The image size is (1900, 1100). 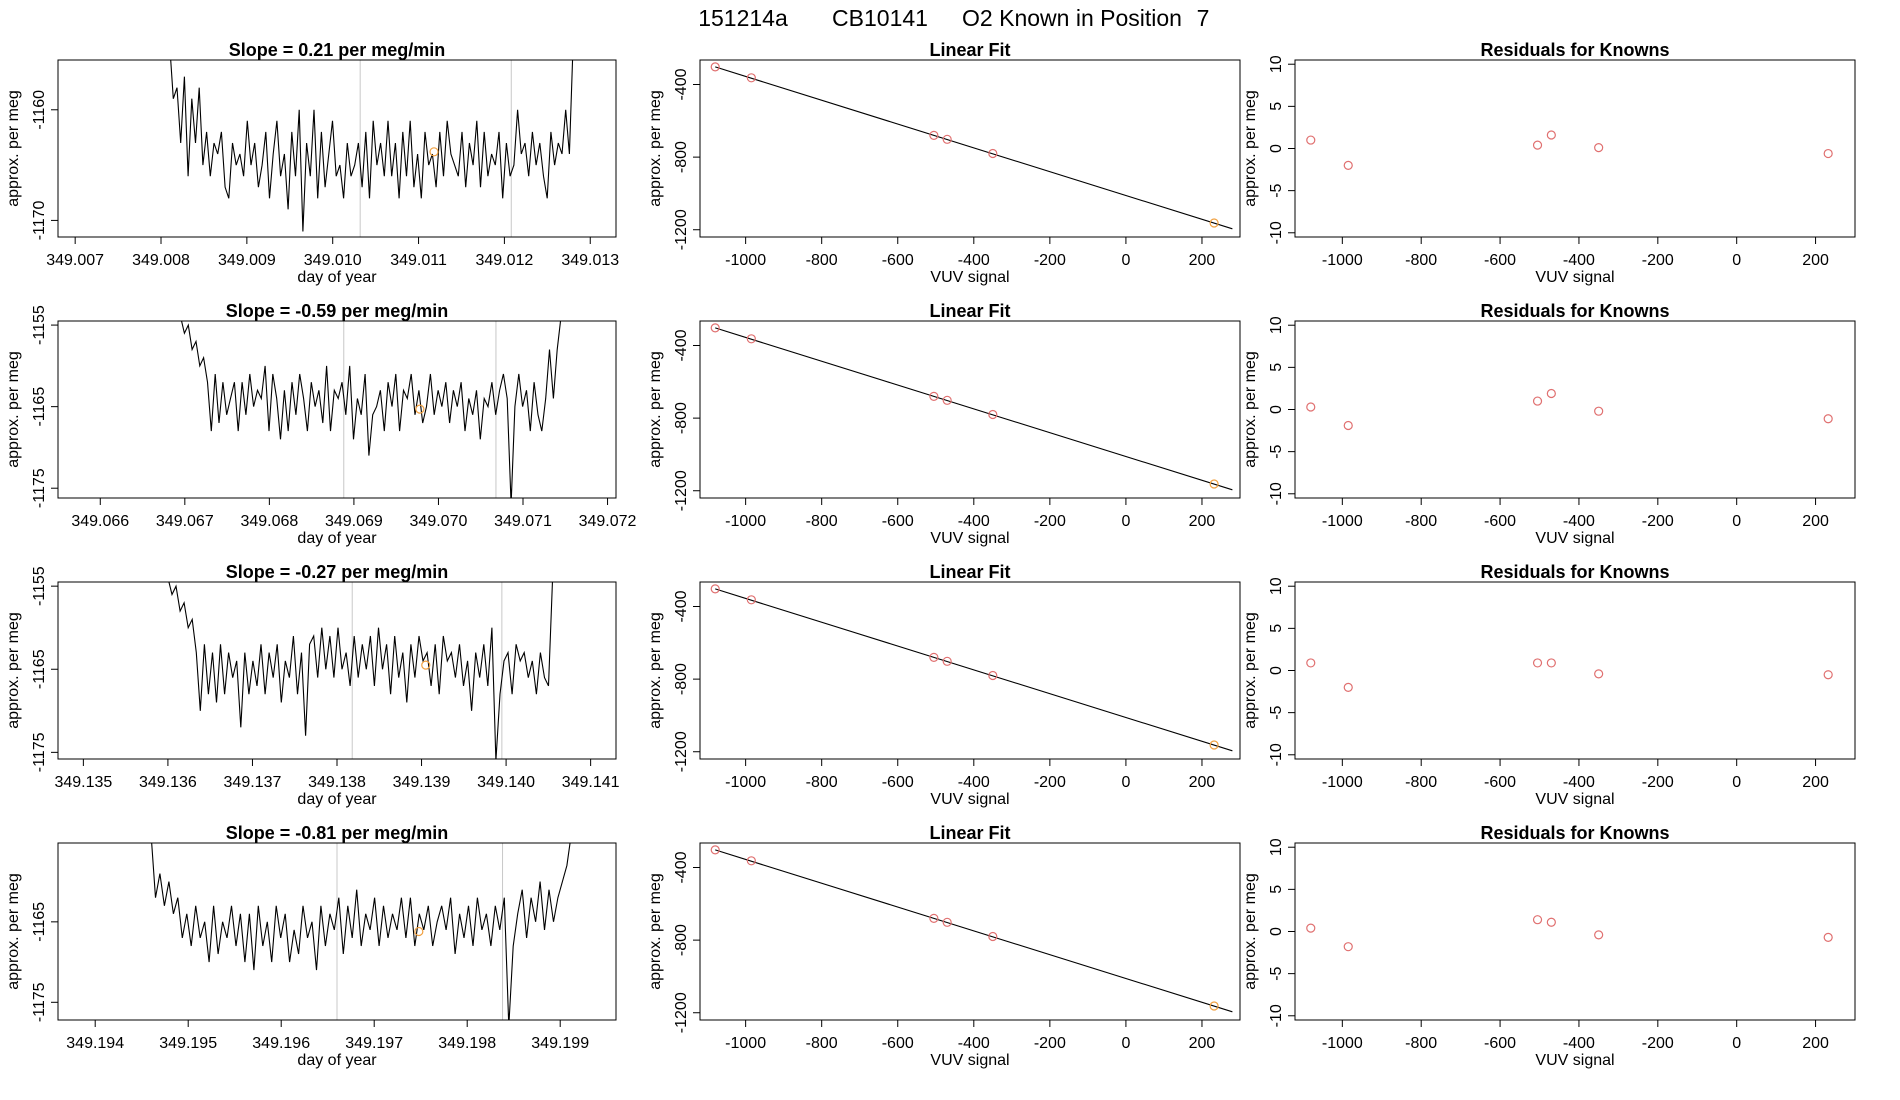 What do you see at coordinates (269, 521) in the screenshot?
I see `x-tick-label: 349.068` at bounding box center [269, 521].